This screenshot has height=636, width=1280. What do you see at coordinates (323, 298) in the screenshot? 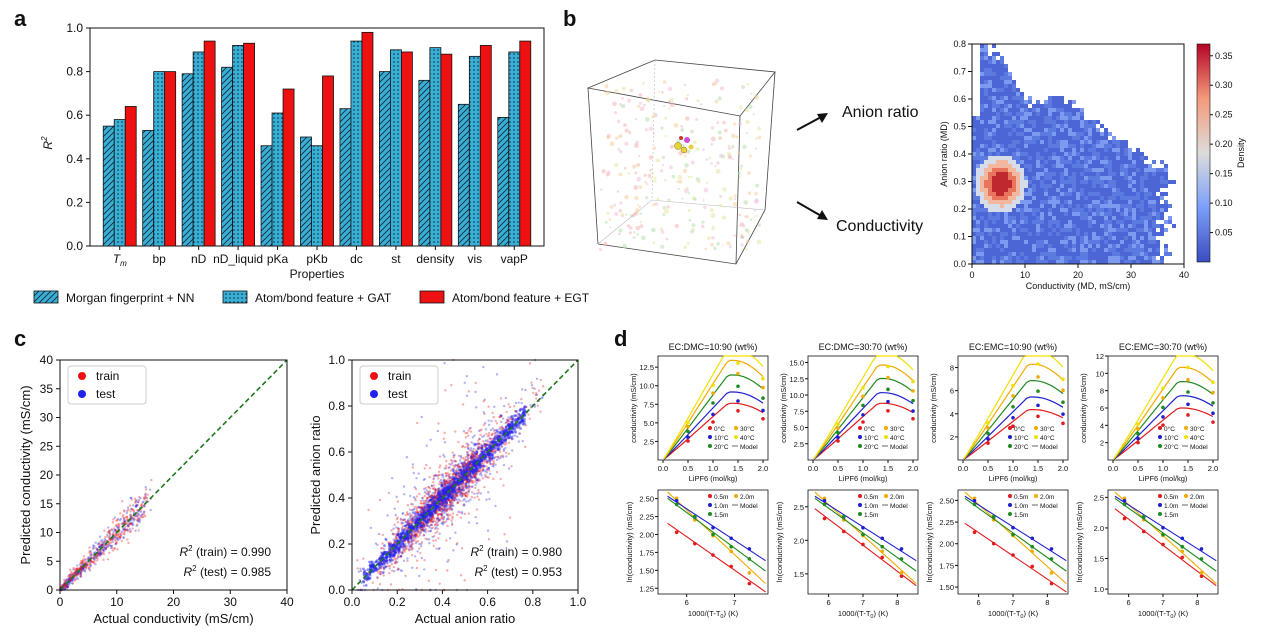
I see `legend-label-1: Atom/bond feature + GAT` at bounding box center [323, 298].